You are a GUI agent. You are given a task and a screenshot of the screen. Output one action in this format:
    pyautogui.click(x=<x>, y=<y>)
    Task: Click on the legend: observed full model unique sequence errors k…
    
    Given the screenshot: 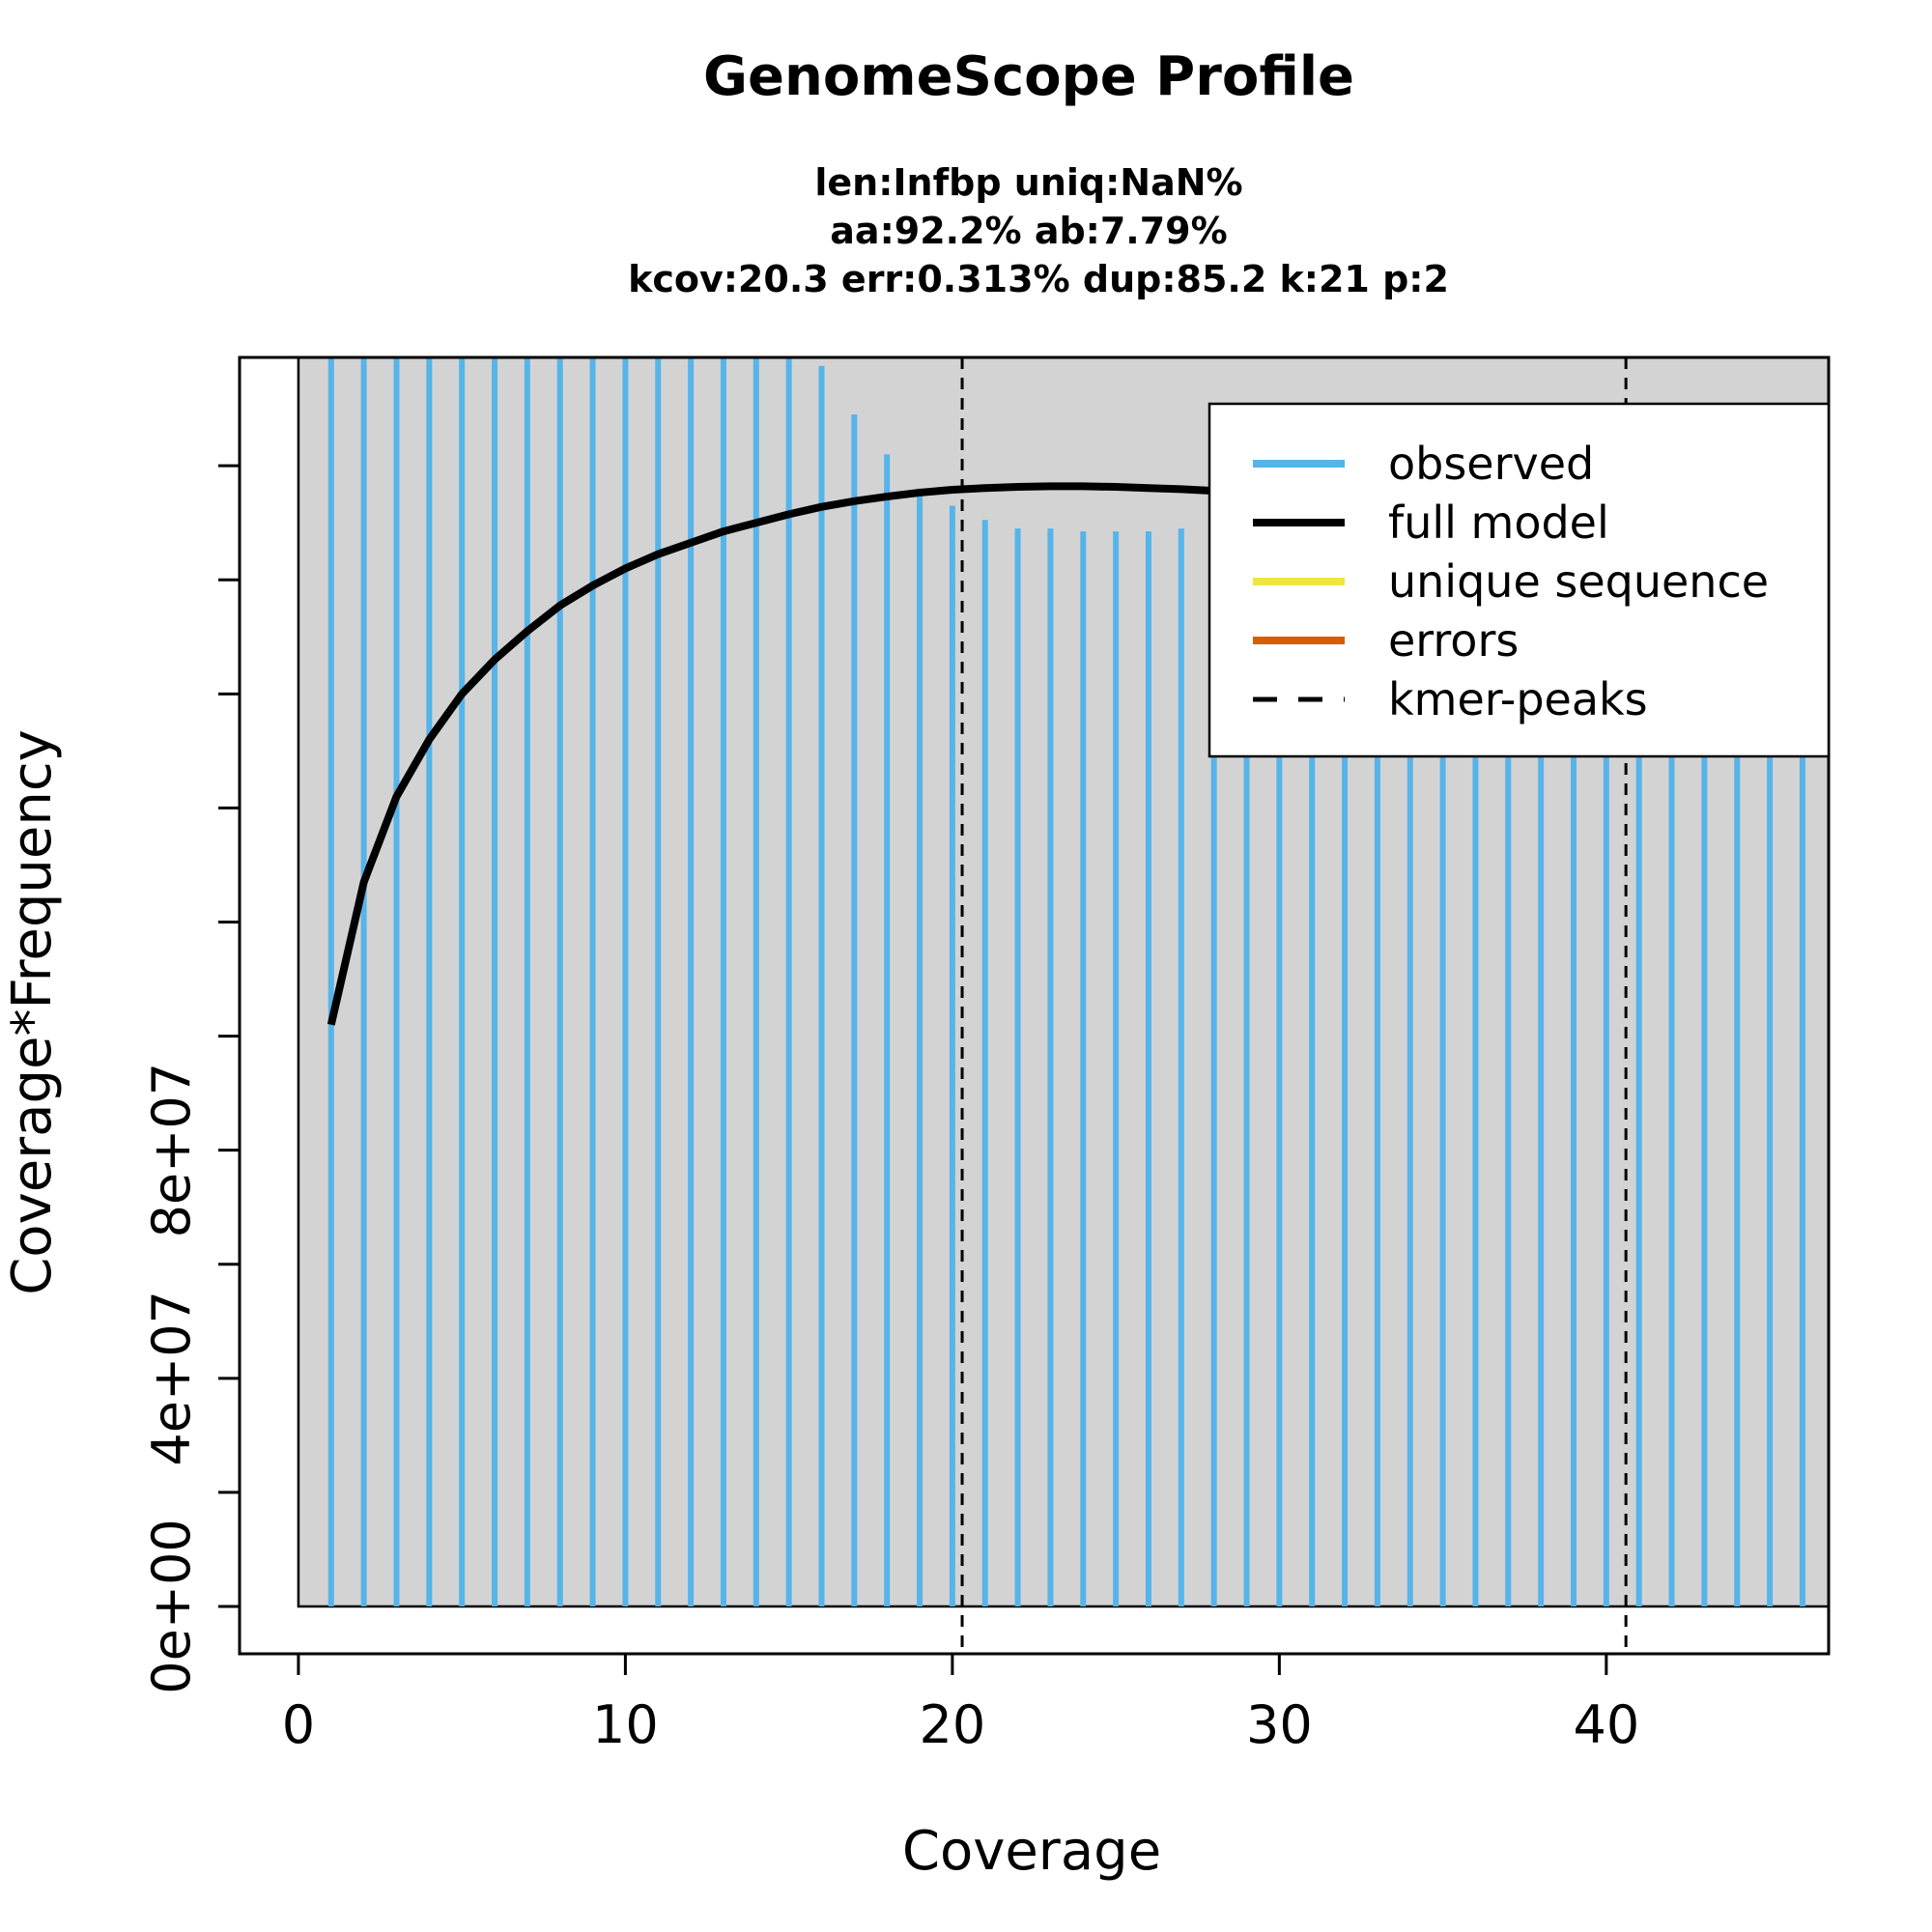 What is the action you would take?
    pyautogui.click(x=1519, y=580)
    